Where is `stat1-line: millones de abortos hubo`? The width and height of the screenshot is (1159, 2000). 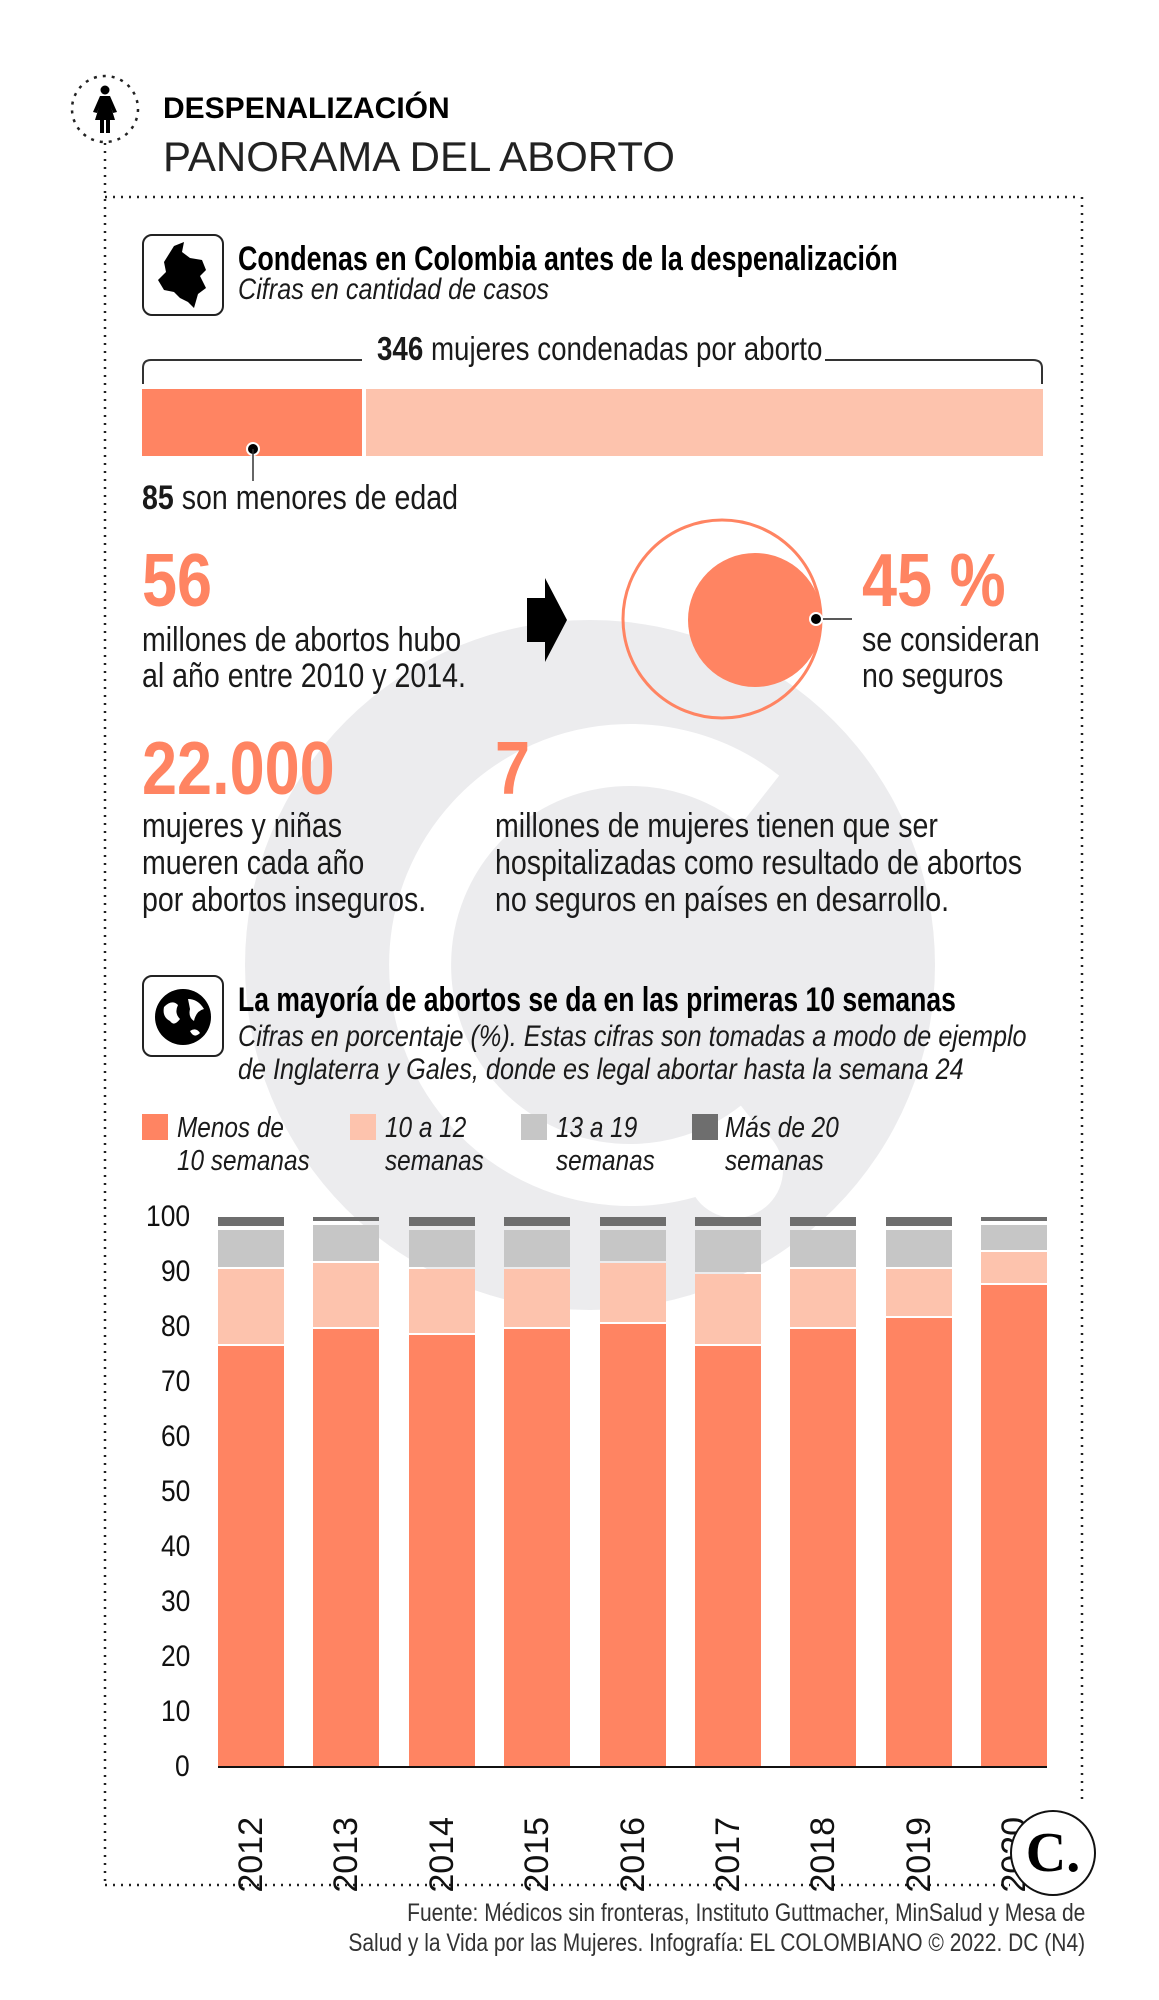
stat1-line: millones de abortos hubo is located at coordinates (302, 640).